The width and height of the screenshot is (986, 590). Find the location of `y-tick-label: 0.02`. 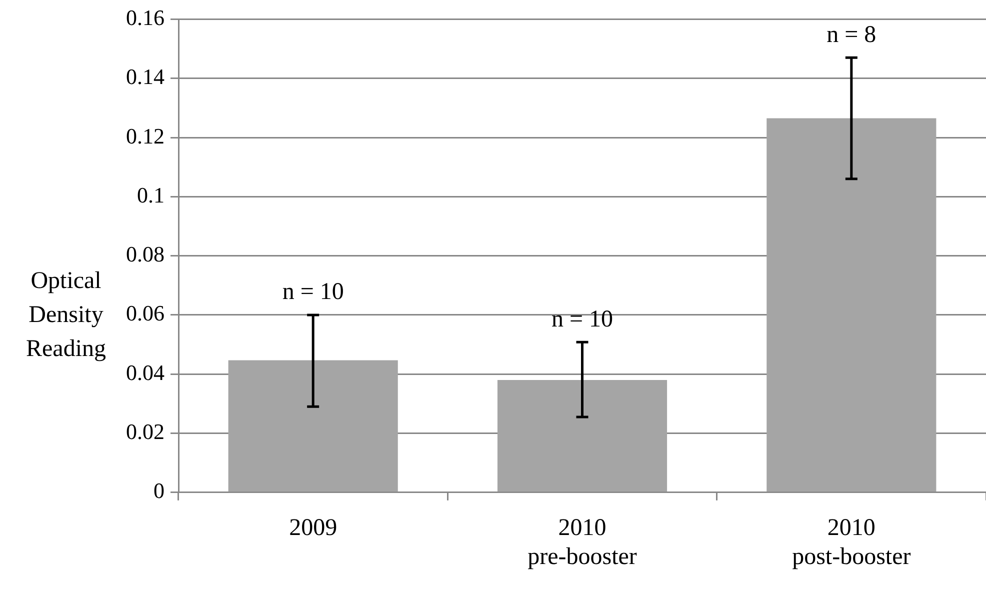

y-tick-label: 0.02 is located at coordinates (145, 431).